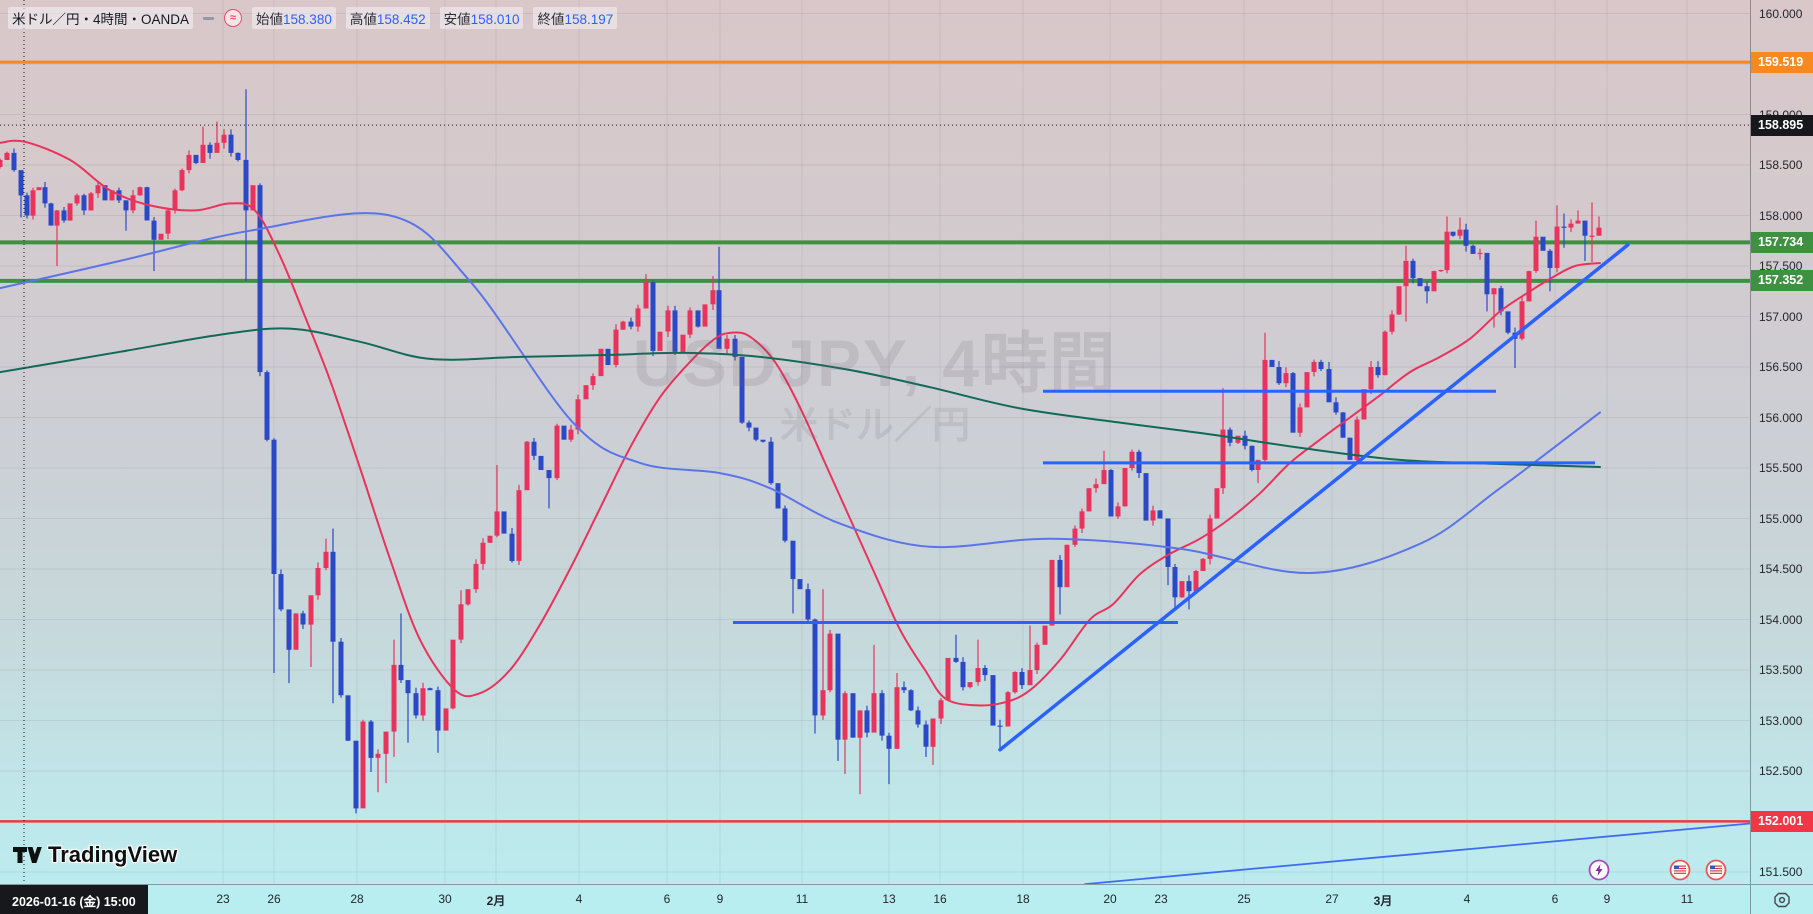 The image size is (1813, 914). What do you see at coordinates (940, 899) in the screenshot?
I see `time-tick-label: 16` at bounding box center [940, 899].